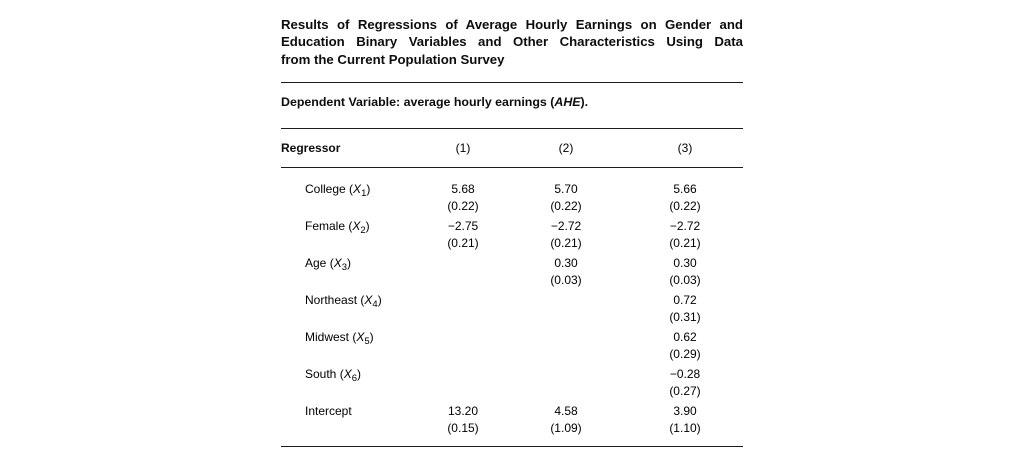 The width and height of the screenshot is (1024, 458). Describe the element at coordinates (349, 376) in the screenshot. I see `regressor-symbol: (X6)` at that location.